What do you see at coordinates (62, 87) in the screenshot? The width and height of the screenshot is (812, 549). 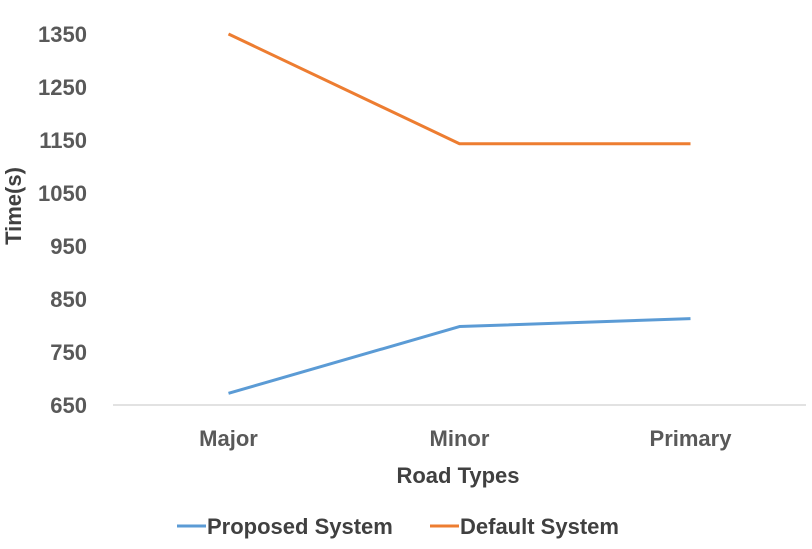 I see `y-tick-label: 1250` at bounding box center [62, 87].